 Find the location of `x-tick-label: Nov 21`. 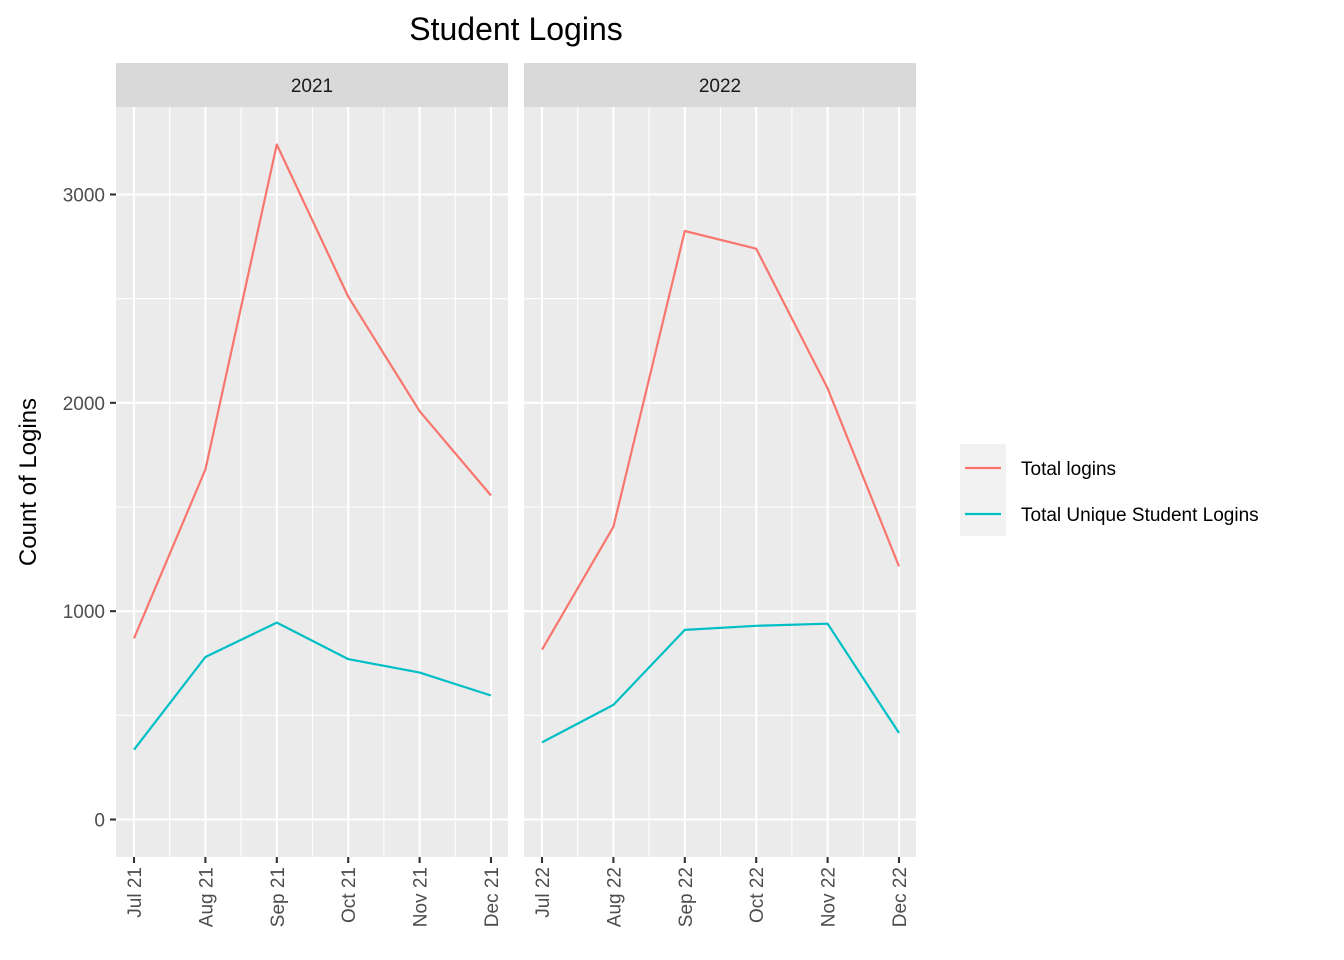

x-tick-label: Nov 21 is located at coordinates (421, 897).